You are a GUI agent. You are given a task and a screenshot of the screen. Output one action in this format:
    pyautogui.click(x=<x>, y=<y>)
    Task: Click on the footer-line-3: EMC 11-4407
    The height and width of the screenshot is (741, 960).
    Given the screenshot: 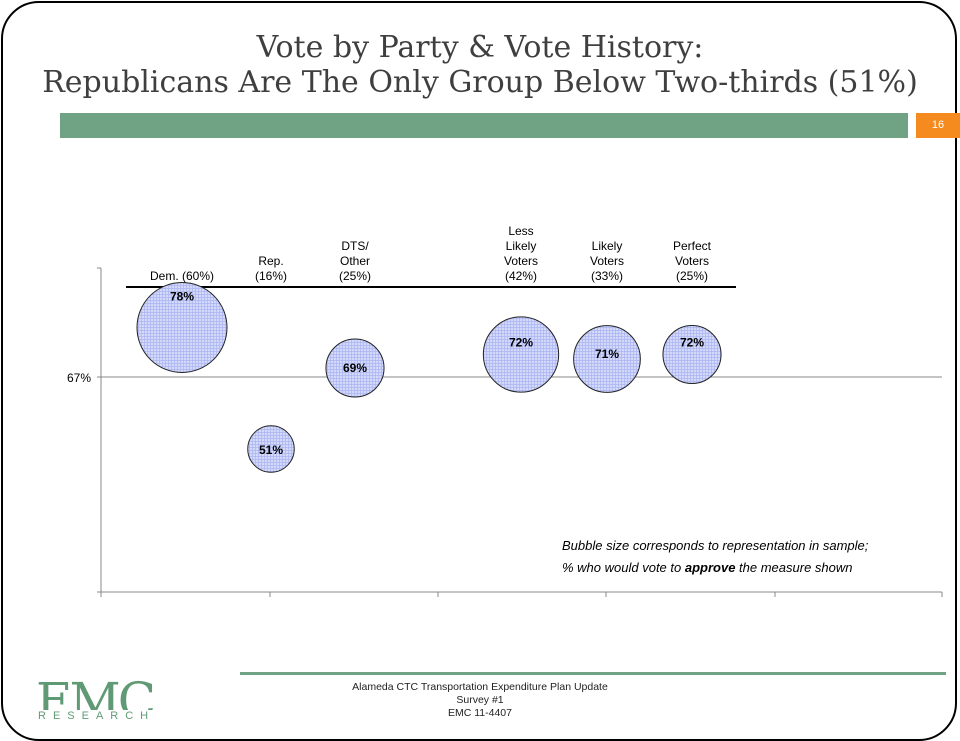 What is the action you would take?
    pyautogui.click(x=479, y=713)
    